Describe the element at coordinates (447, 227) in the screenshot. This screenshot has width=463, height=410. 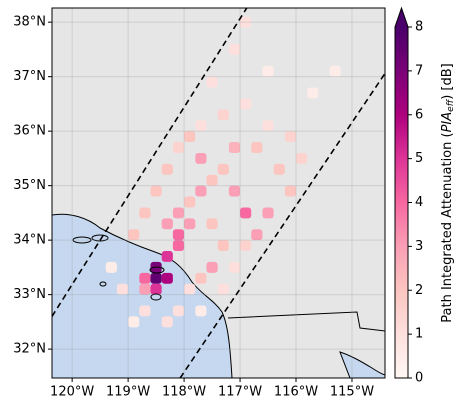
I see `label-text: Path Integrated Attenuation (` at that location.